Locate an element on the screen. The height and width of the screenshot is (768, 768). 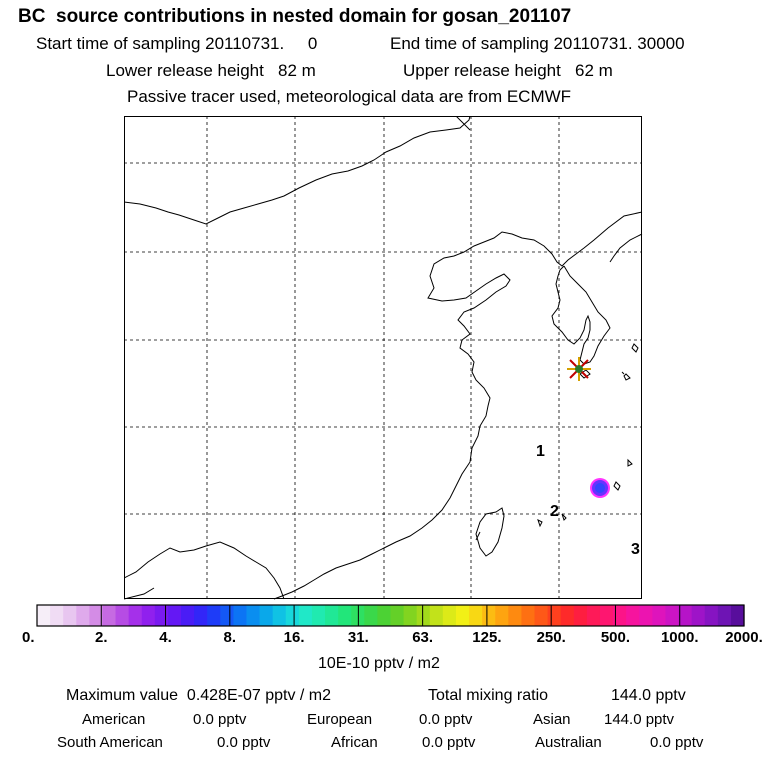
region-value-asian: 144.0 pptv is located at coordinates (639, 719).